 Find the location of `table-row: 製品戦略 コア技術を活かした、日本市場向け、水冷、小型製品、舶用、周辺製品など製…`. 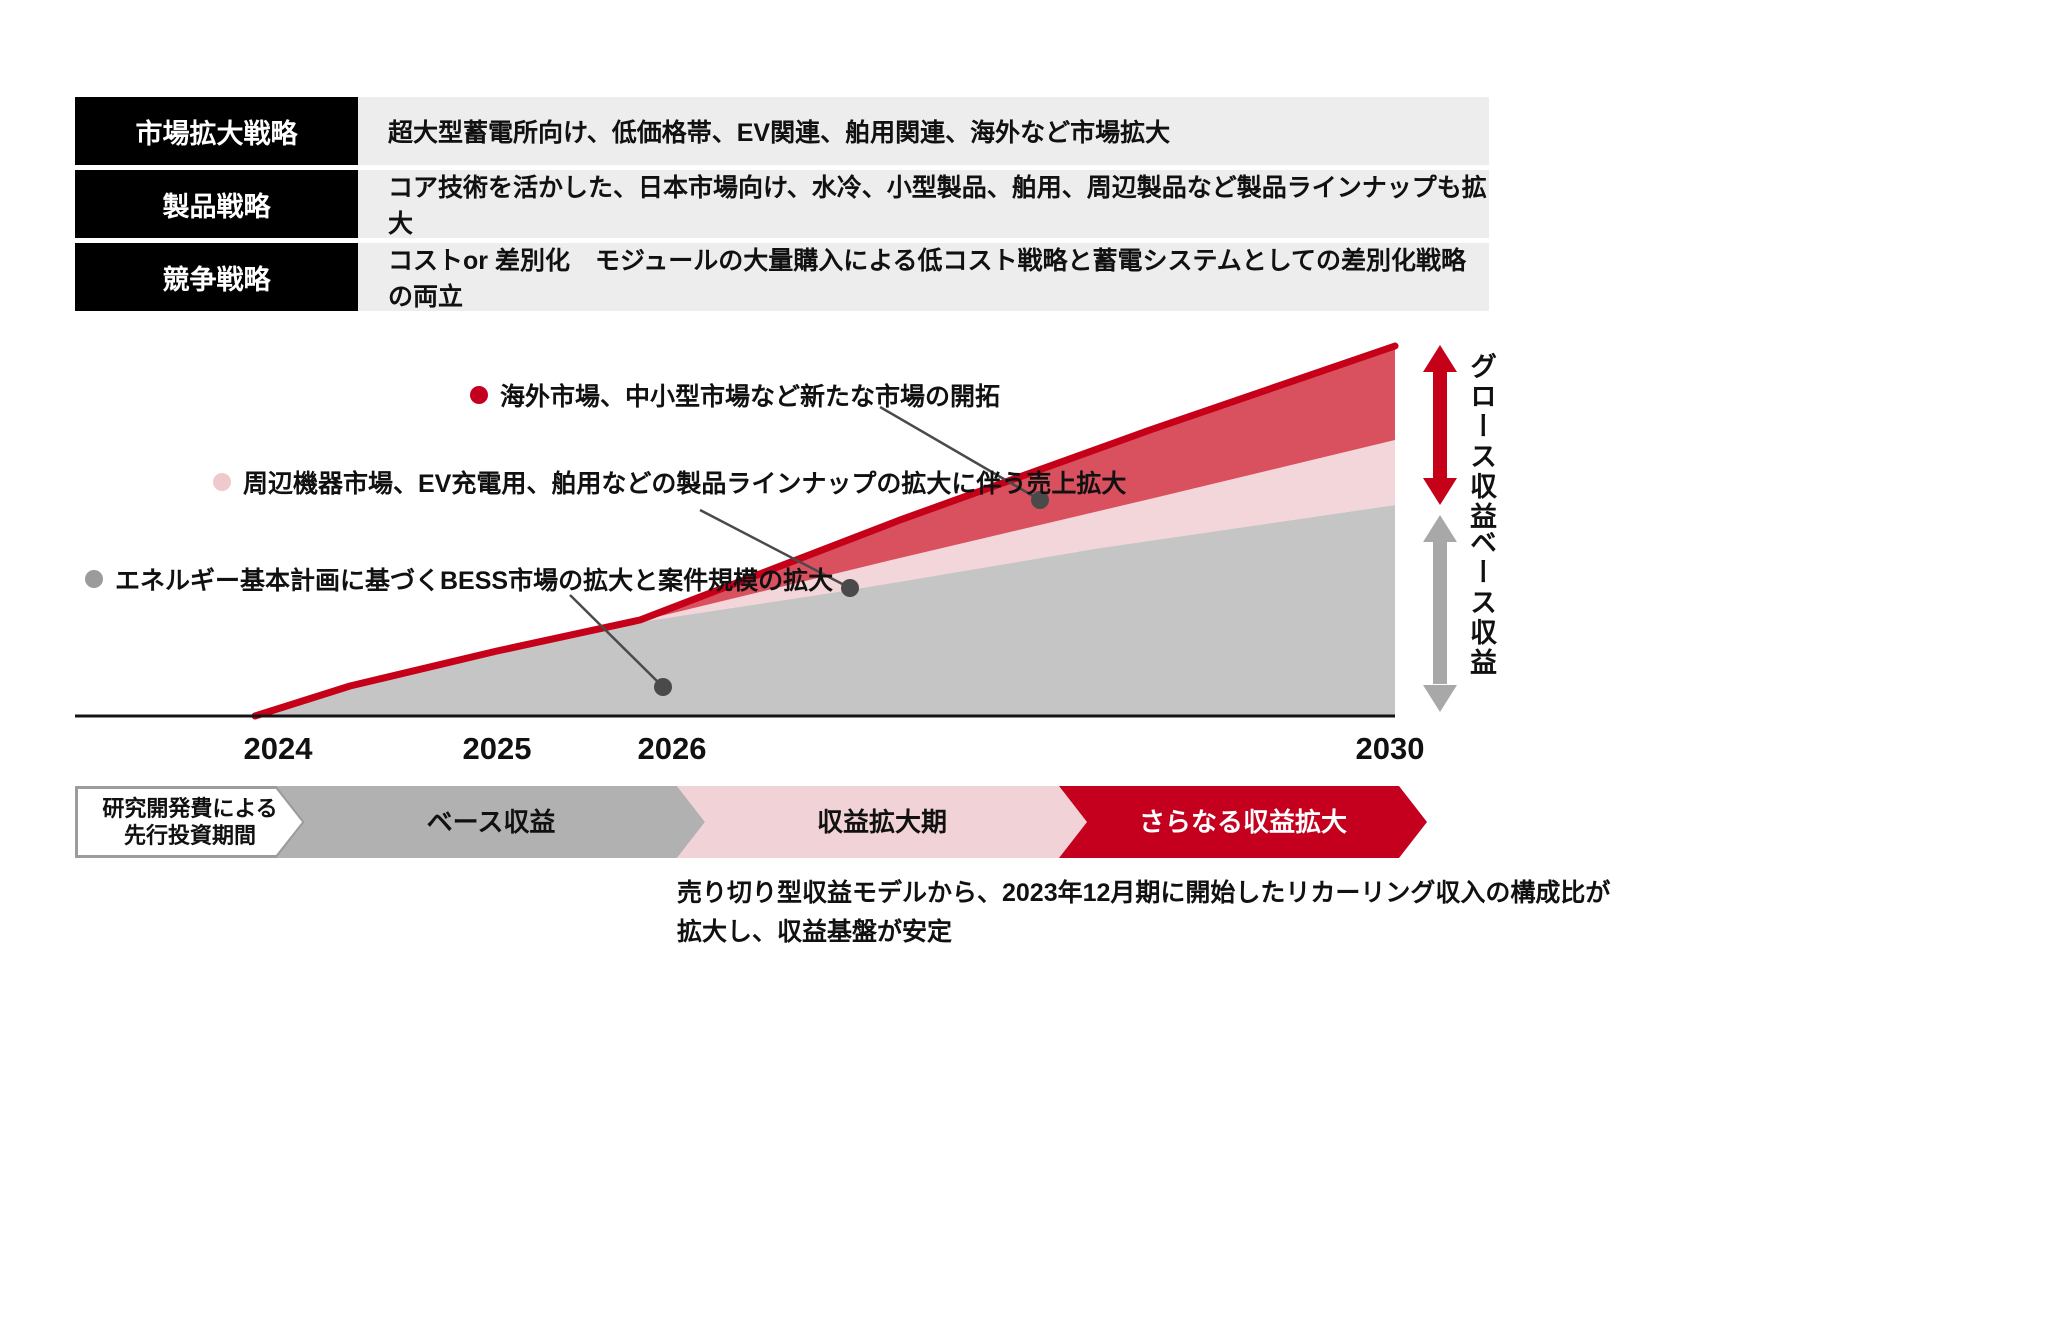

table-row: 製品戦略 コア技術を活かした、日本市場向け、水冷、小型製品、舶用、周辺製品など製… is located at coordinates (782, 204).